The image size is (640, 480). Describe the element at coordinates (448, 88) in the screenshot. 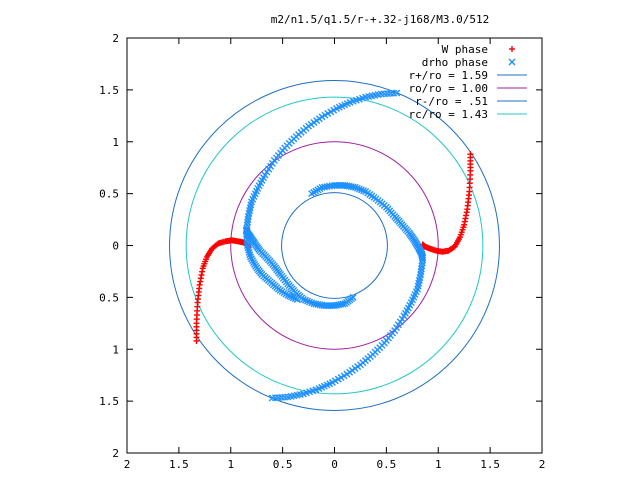

I see `legend-label: ro/ro = 1.00` at that location.